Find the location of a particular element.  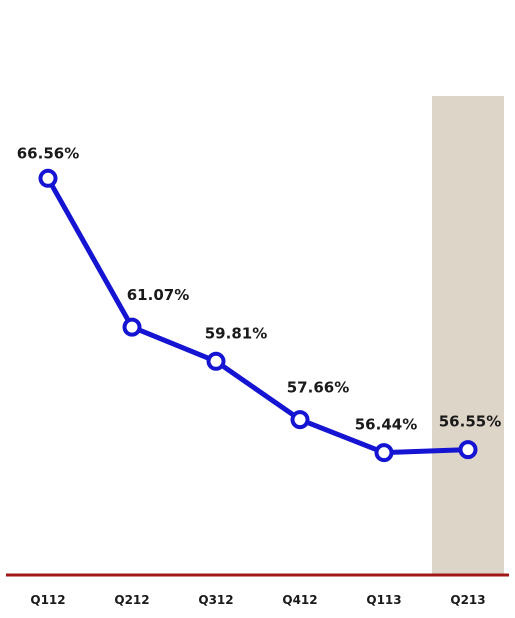

data-point-q212 is located at coordinates (132, 327).